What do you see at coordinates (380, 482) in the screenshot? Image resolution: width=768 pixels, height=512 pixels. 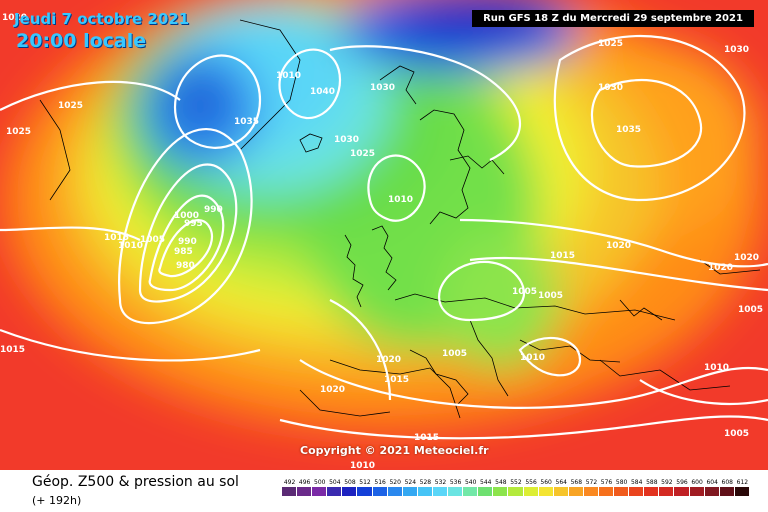 I see `legend-value: 516` at bounding box center [380, 482].